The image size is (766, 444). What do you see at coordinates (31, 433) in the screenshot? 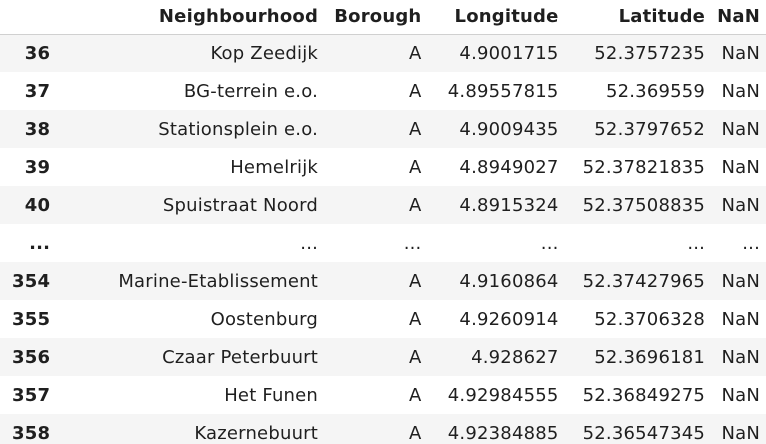
I see `row-index: 358` at bounding box center [31, 433].